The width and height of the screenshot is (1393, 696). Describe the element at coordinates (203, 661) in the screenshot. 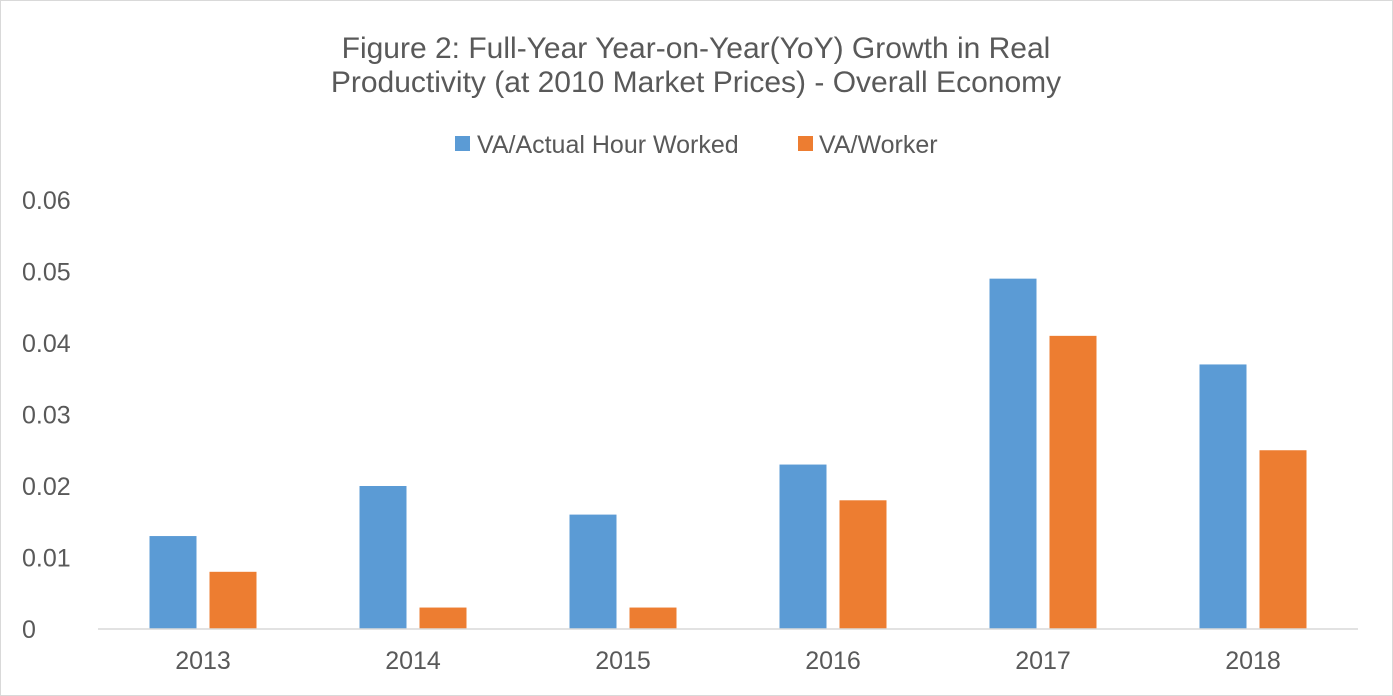

I see `x-tick-label: 2013` at that location.